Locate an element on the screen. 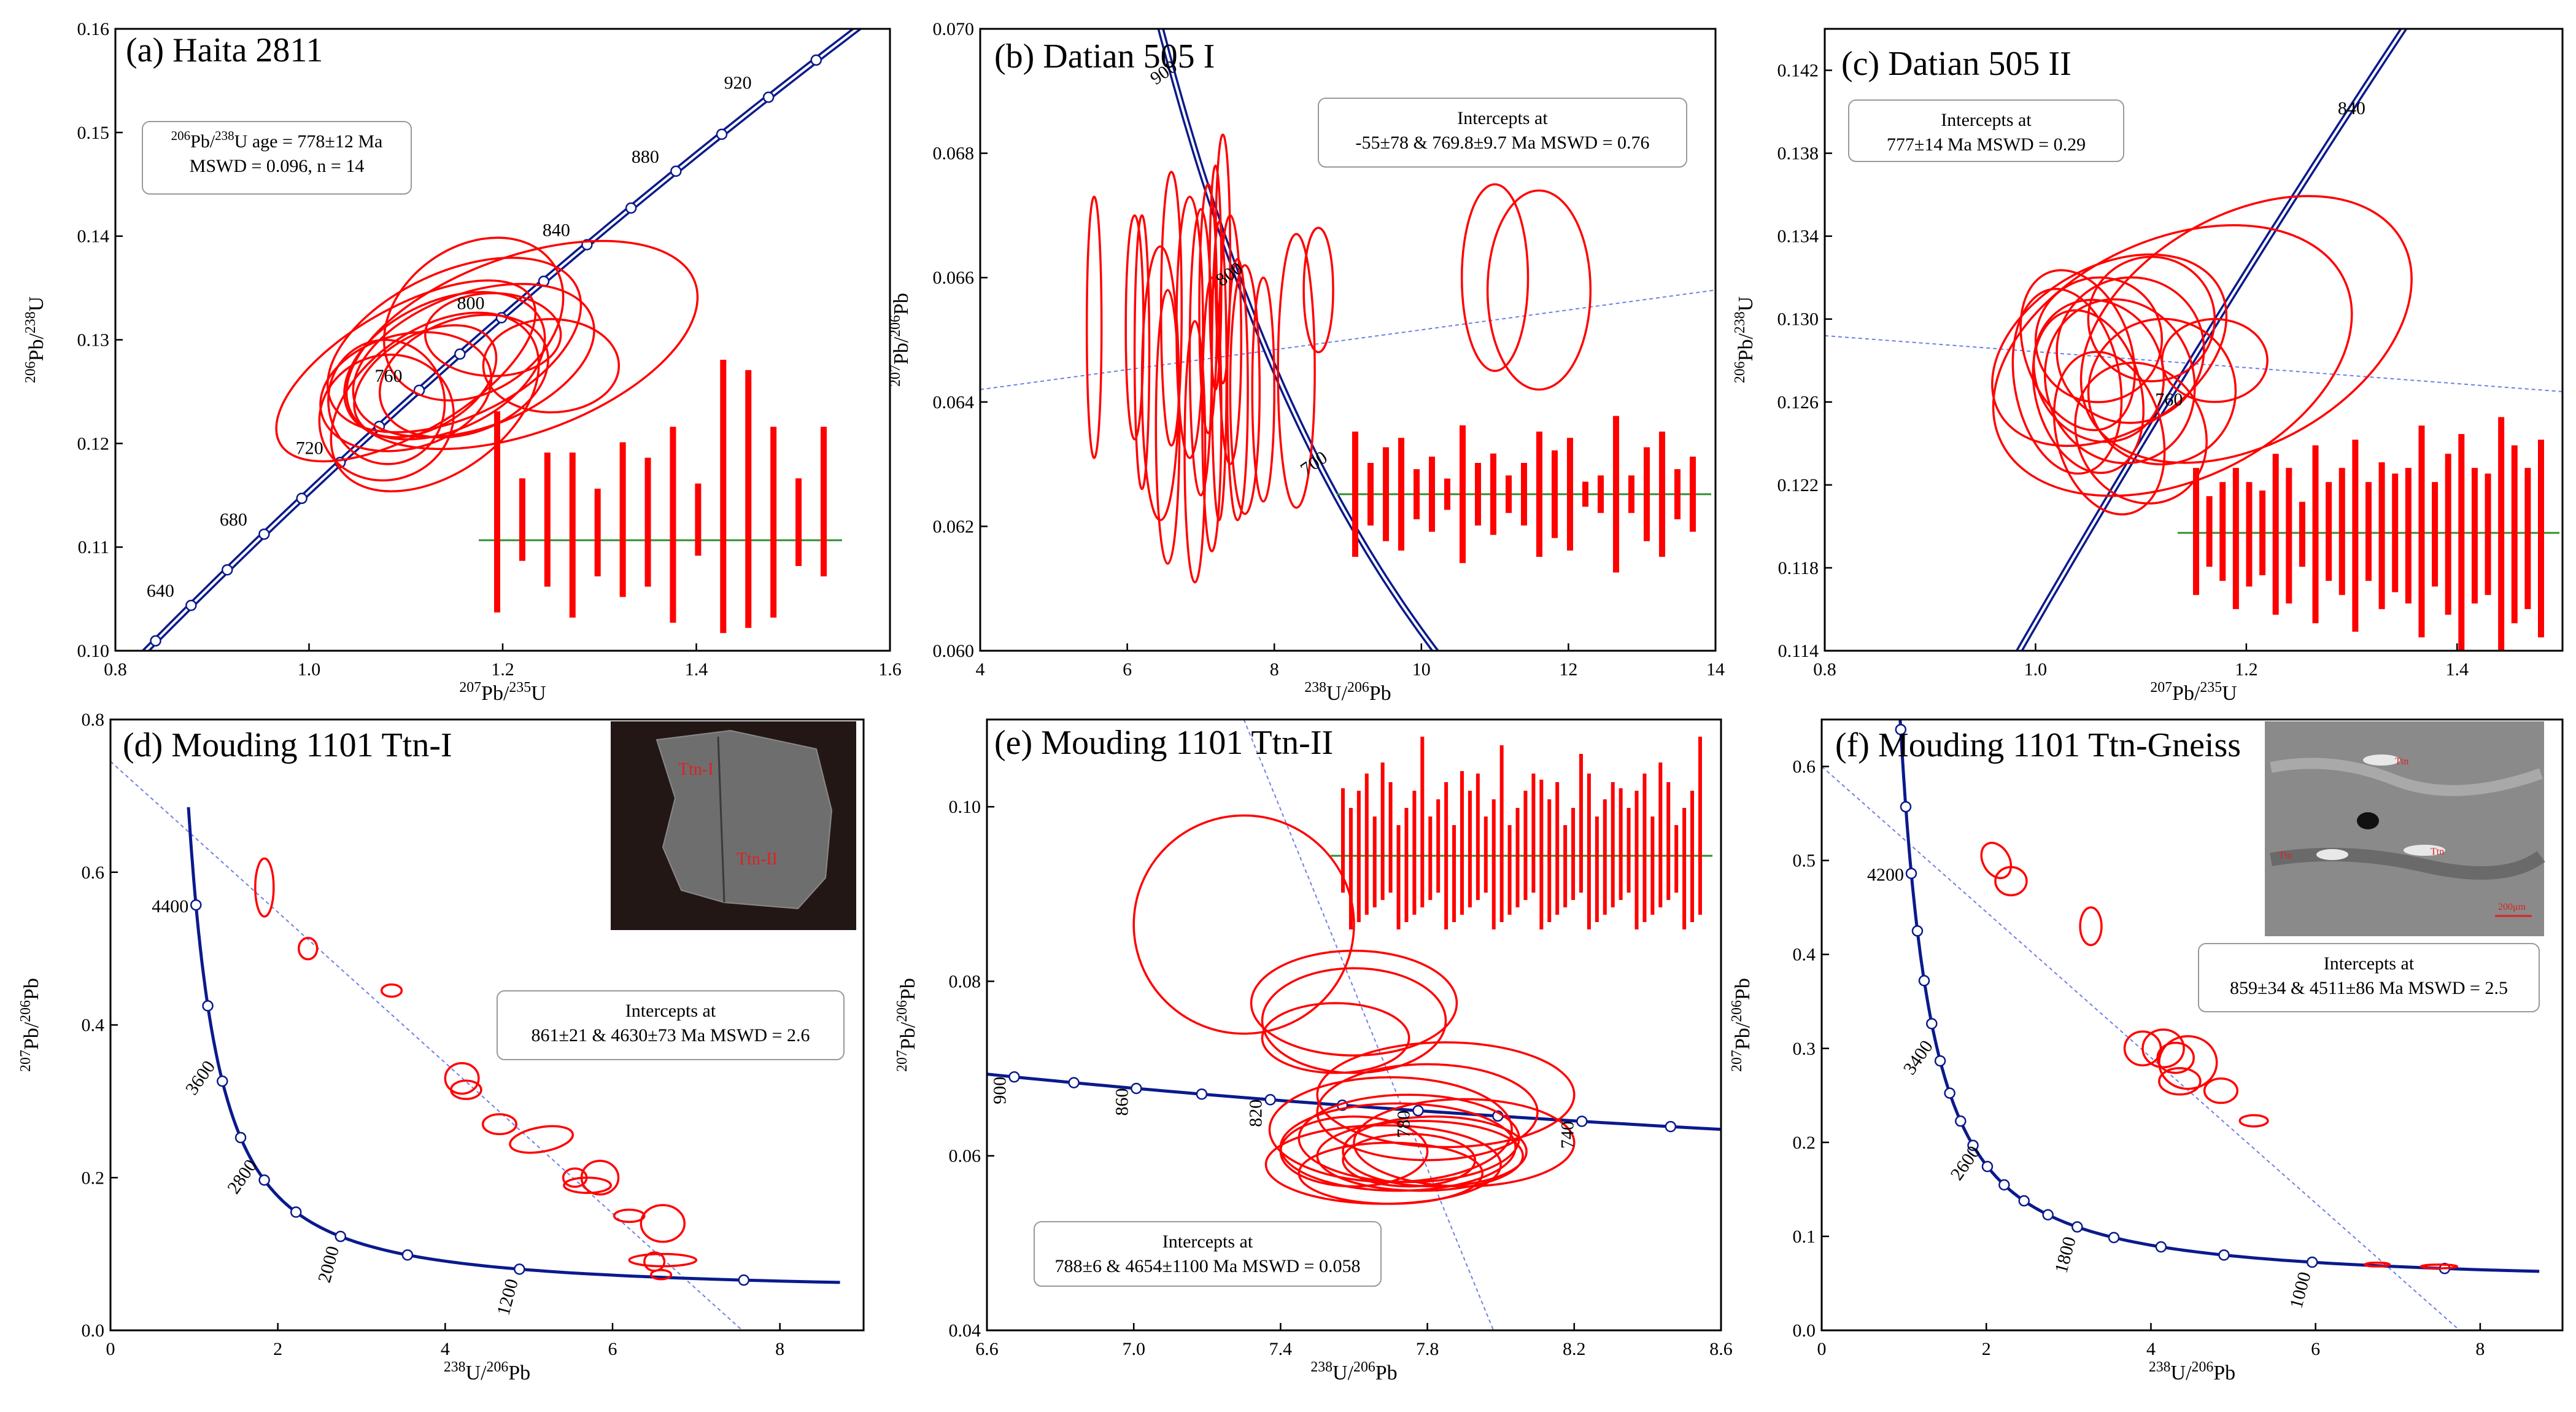  plot-area: 640 680 720 760 800 840 880 920 is located at coordinates (506, 334).